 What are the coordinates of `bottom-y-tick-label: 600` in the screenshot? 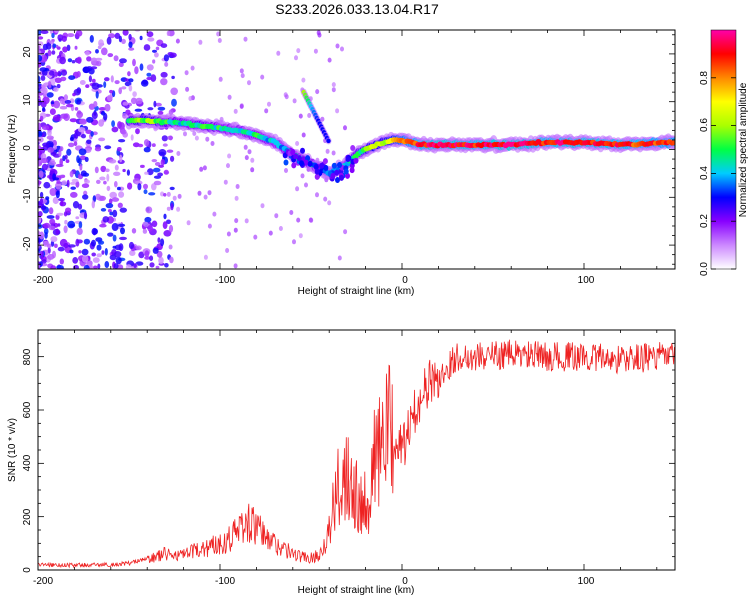 It's located at (27, 409).